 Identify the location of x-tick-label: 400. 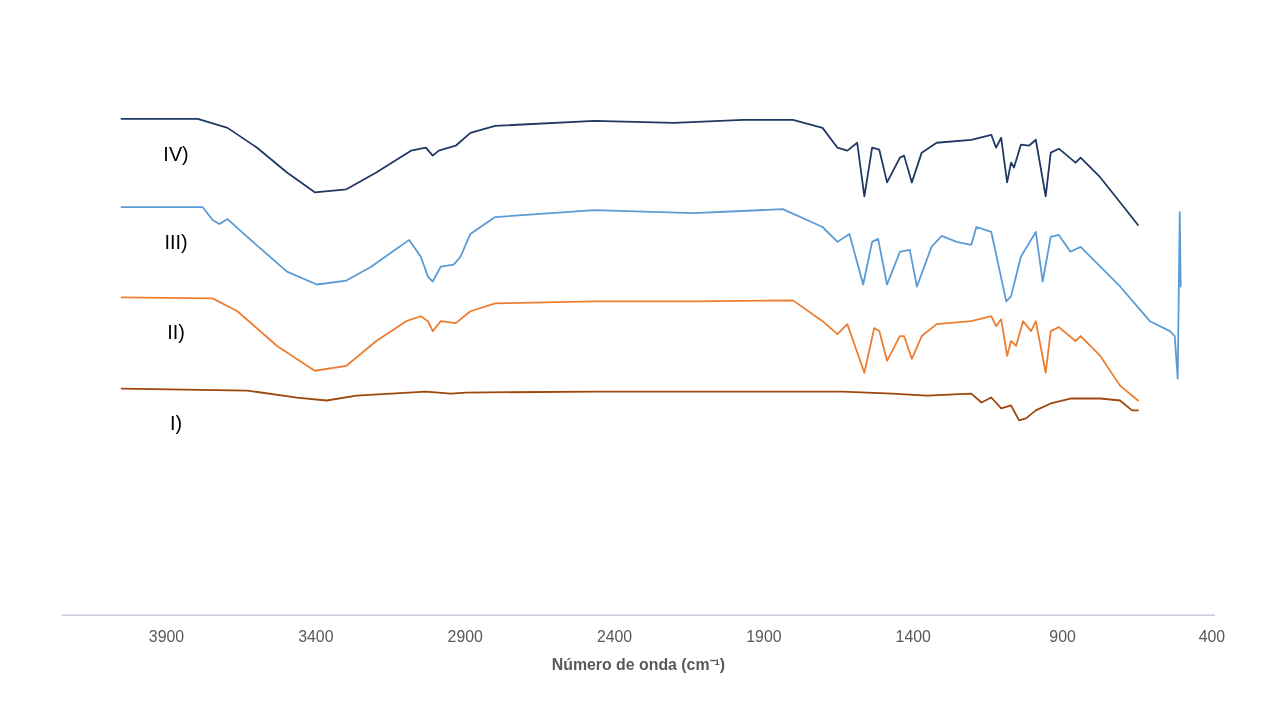
(1212, 636).